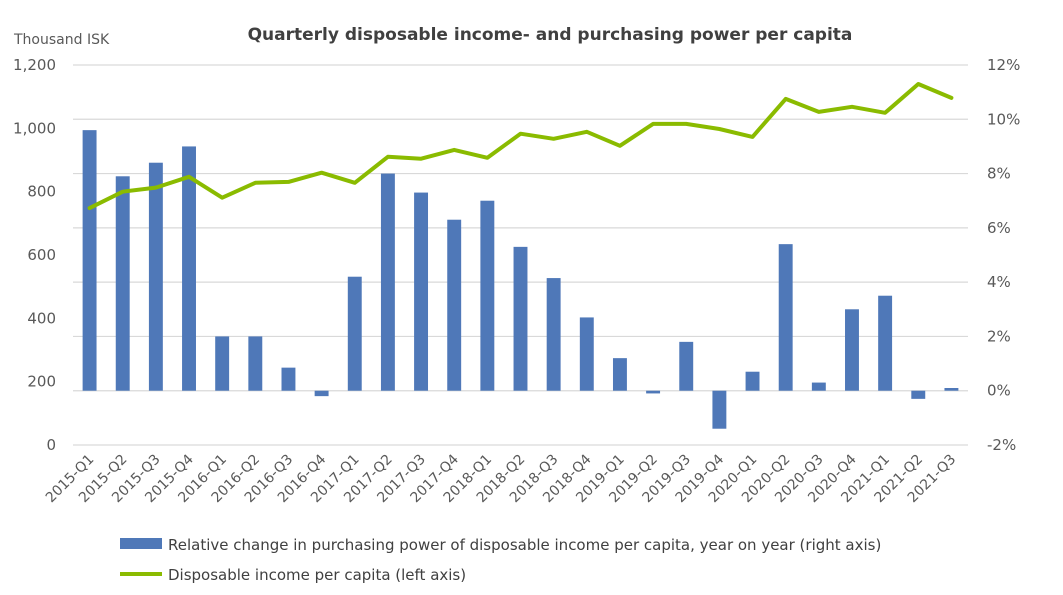 Image resolution: width=1063 pixels, height=595 pixels. Describe the element at coordinates (1003, 119) in the screenshot. I see `right-tick-label: 10%` at that location.